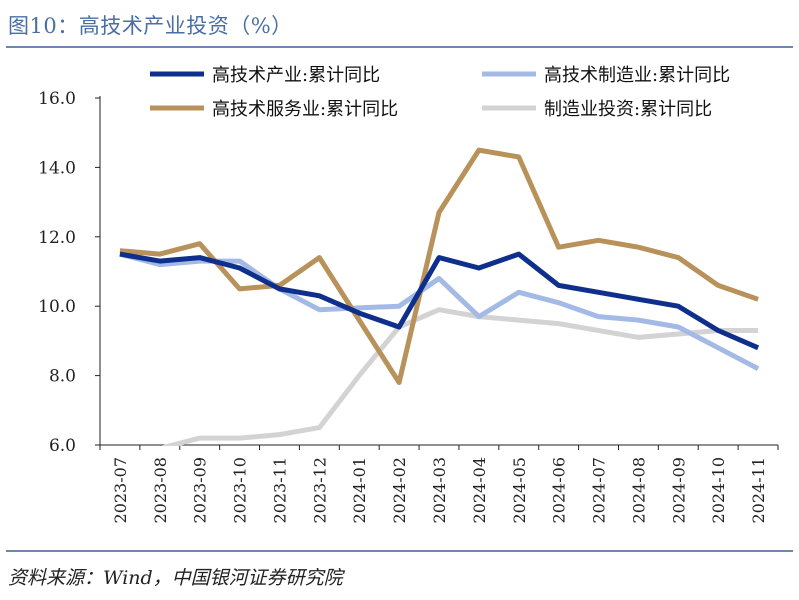  Describe the element at coordinates (399, 551) in the screenshot. I see `bottom-rule` at that location.